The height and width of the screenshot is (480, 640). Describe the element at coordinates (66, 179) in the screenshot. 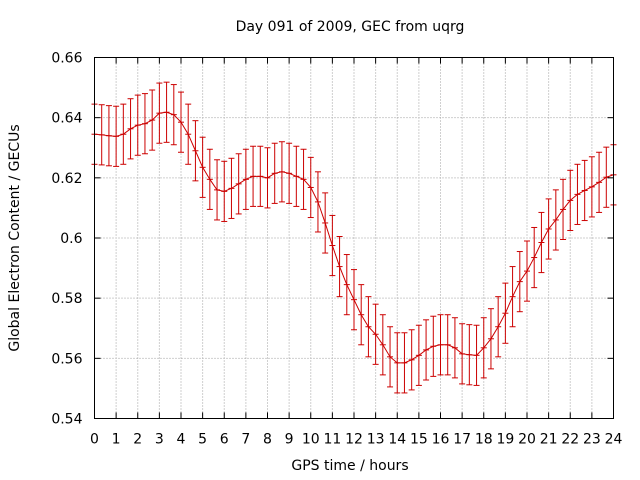

I see `y-tick-label: 0.62` at that location.